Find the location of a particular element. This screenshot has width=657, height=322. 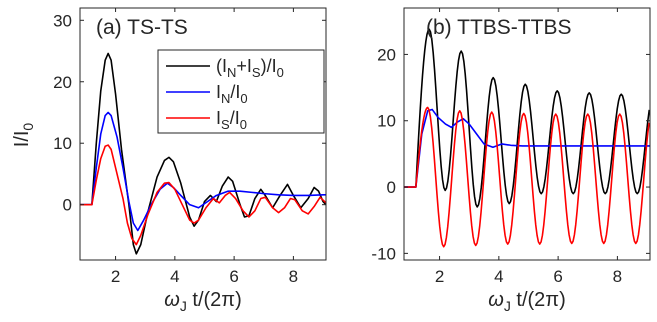

panel-a-label: (a) TS-TS is located at coordinates (142, 27).